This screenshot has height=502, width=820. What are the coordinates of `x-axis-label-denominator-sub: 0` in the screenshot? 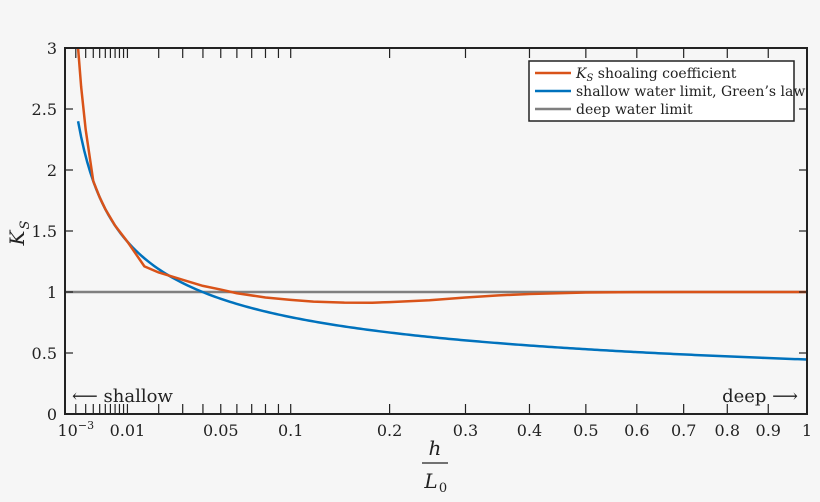 It's located at (443, 488).